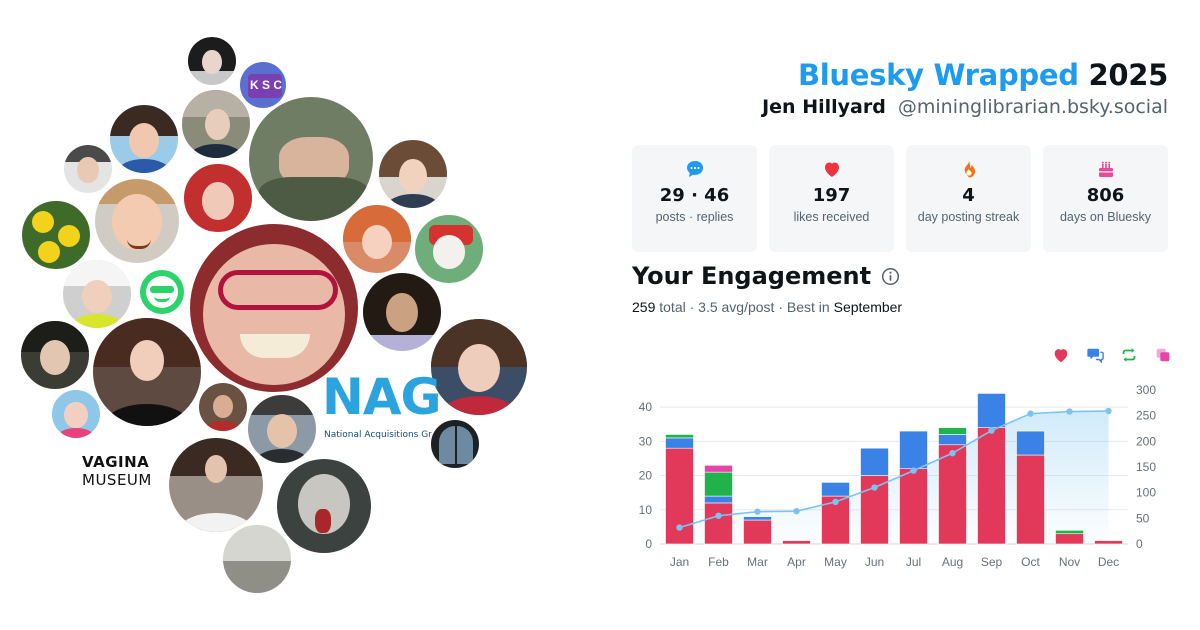  I want to click on cumulative-line, so click(894, 469).